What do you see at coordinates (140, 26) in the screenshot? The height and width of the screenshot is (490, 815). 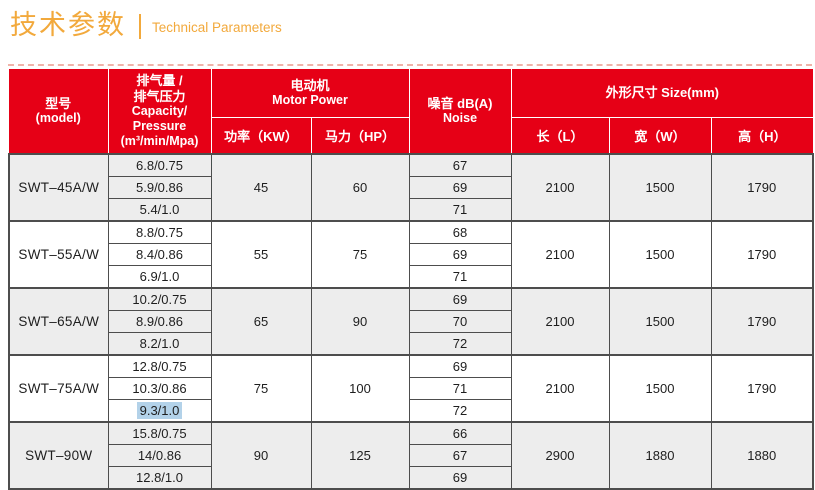 I see `title-divider` at bounding box center [140, 26].